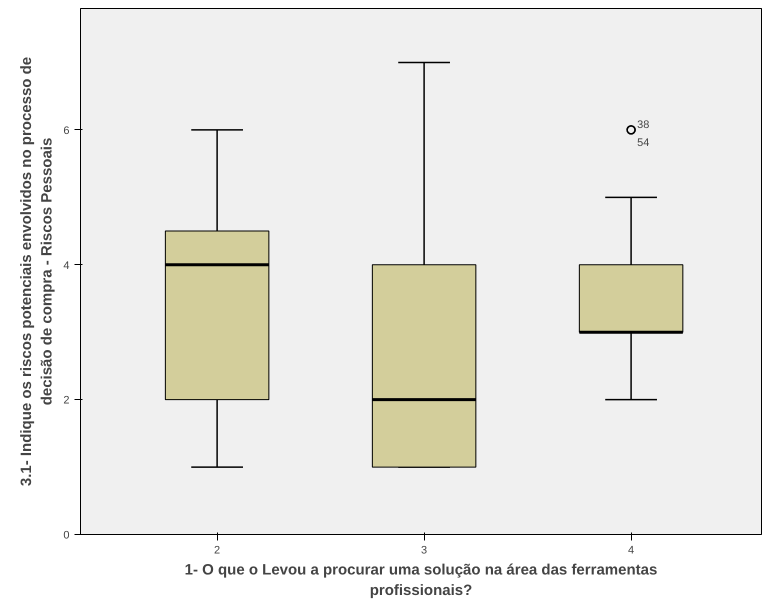 This screenshot has height=614, width=763. What do you see at coordinates (424, 550) in the screenshot?
I see `x-tick-label: 3` at bounding box center [424, 550].